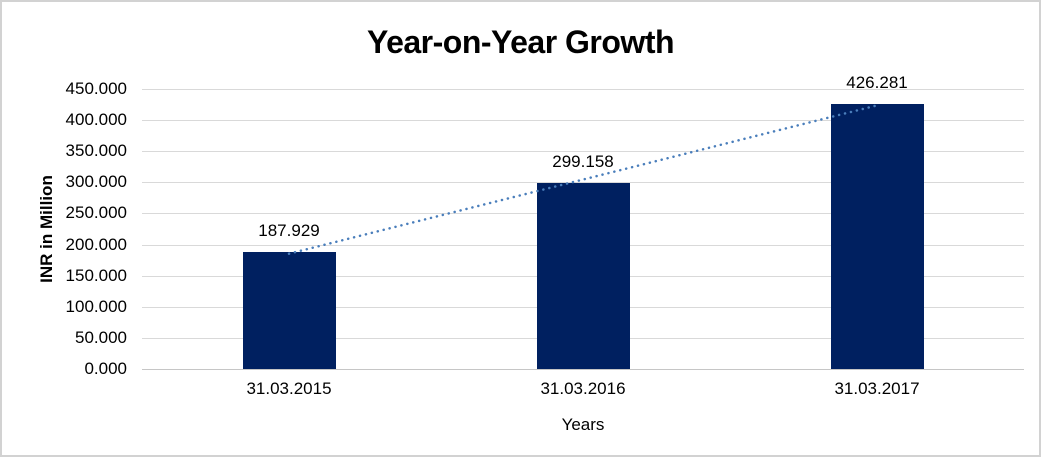 Image resolution: width=1041 pixels, height=457 pixels. What do you see at coordinates (289, 388) in the screenshot?
I see `x-tick-label: 31.03.2015` at bounding box center [289, 388].